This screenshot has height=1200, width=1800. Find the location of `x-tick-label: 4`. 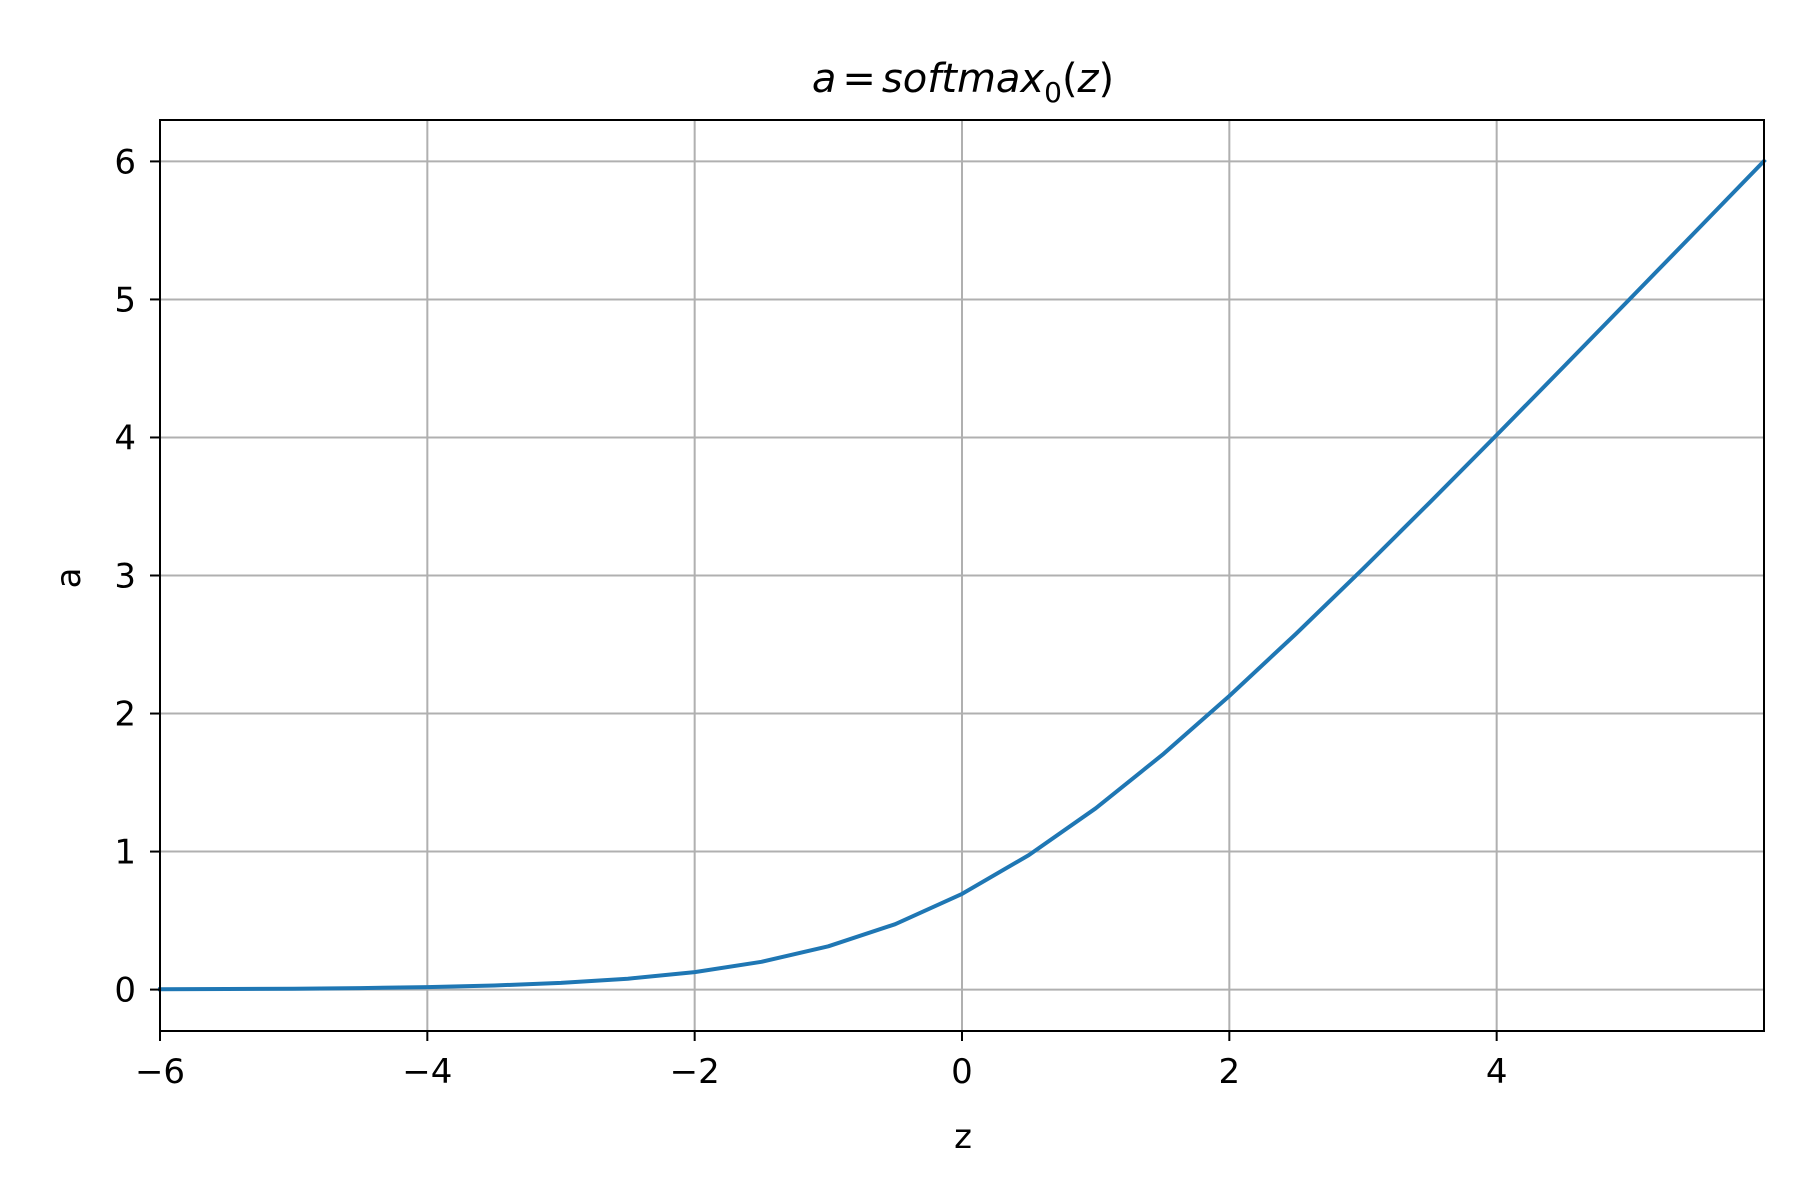

x-tick-label: 4 is located at coordinates (1497, 1072).